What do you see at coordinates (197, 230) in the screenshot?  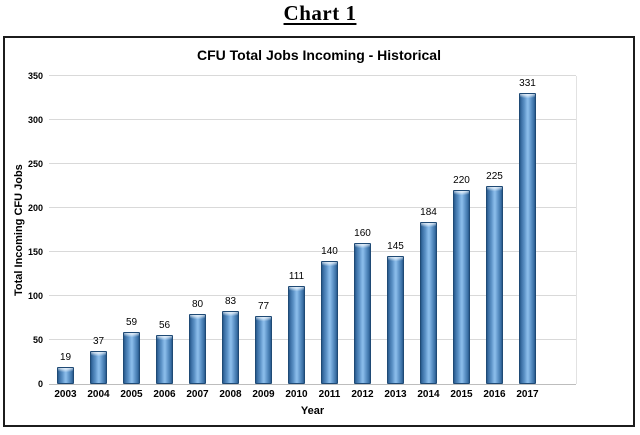 I see `bar-slot: 80` at bounding box center [197, 230].